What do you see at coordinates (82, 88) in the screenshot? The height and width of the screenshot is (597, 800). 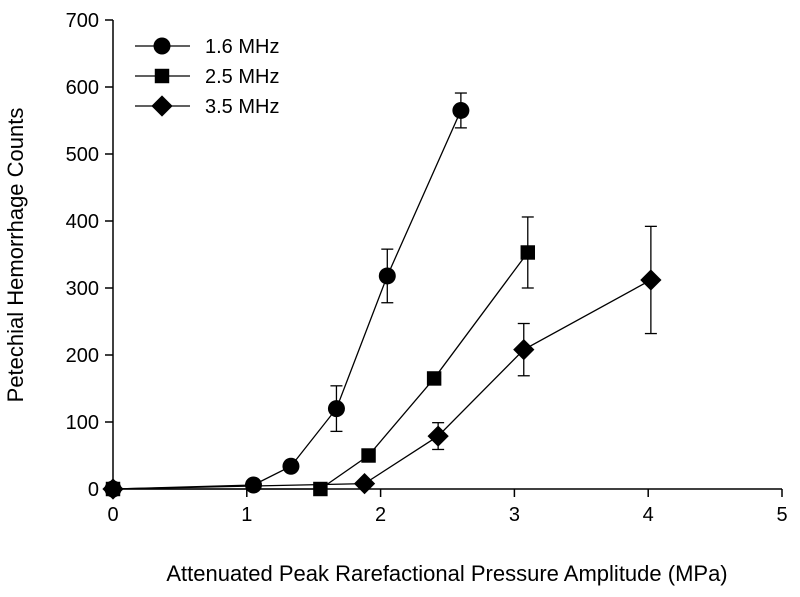 I see `y-tick-label: 600` at bounding box center [82, 88].